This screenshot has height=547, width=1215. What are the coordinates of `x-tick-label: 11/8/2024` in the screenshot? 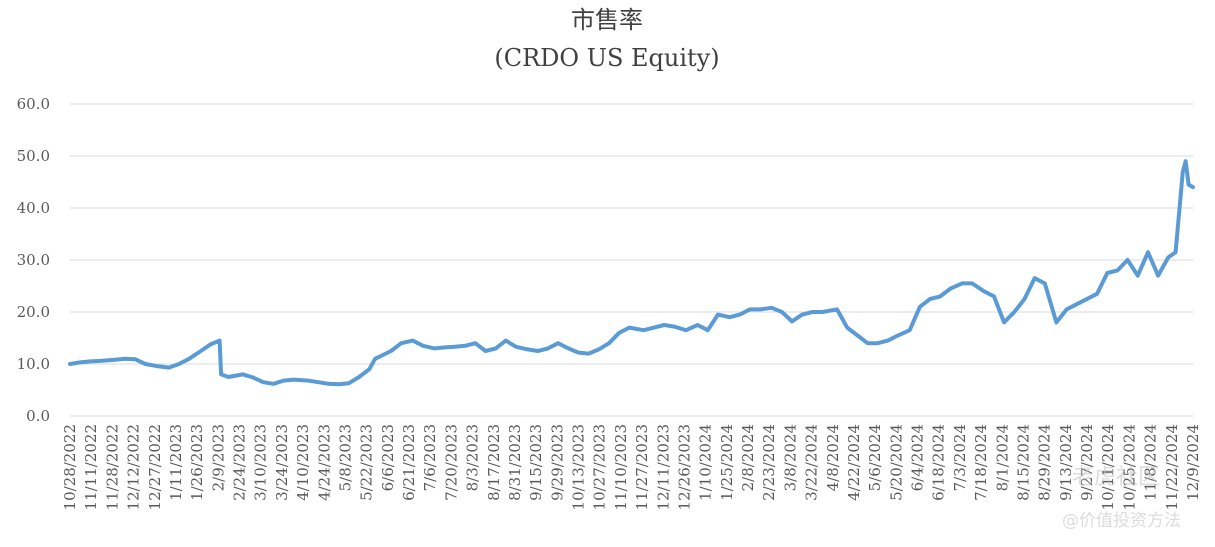 It's located at (1151, 462).